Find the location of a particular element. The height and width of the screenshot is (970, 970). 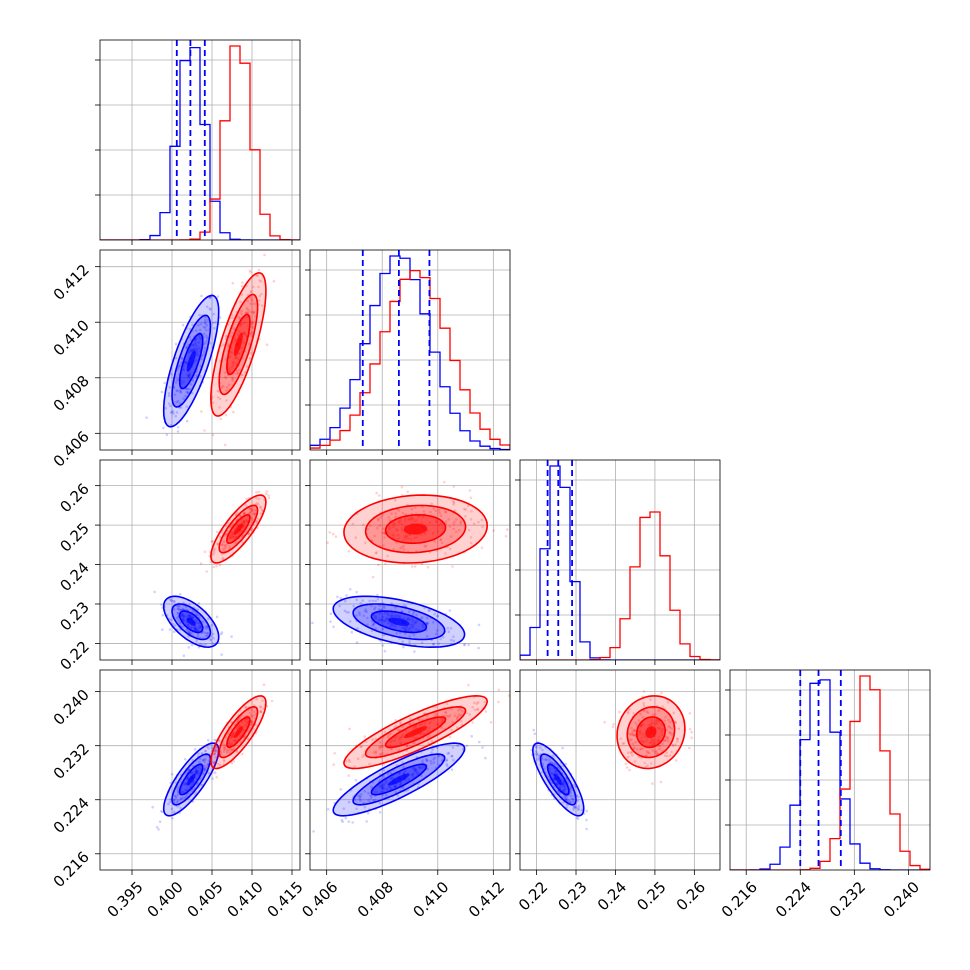

panel-content is located at coordinates (830, 770).